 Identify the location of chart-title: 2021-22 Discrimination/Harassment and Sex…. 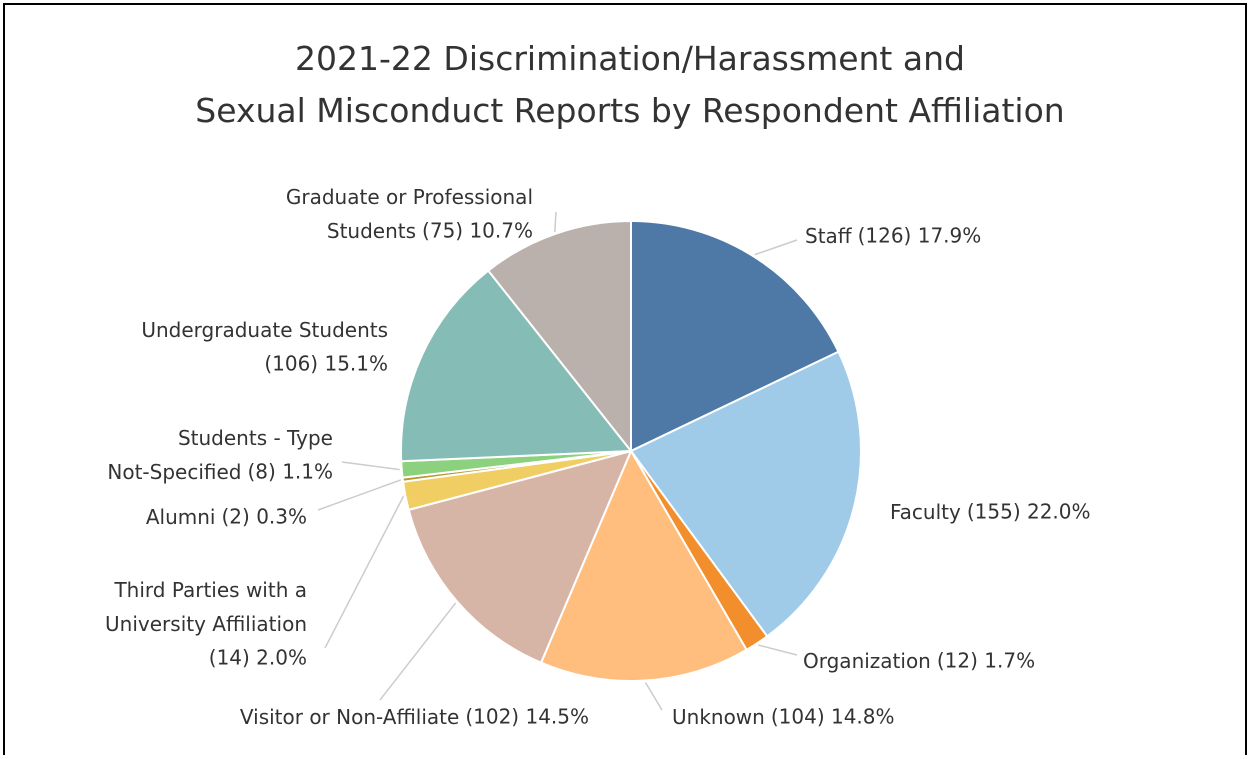
(629, 84).